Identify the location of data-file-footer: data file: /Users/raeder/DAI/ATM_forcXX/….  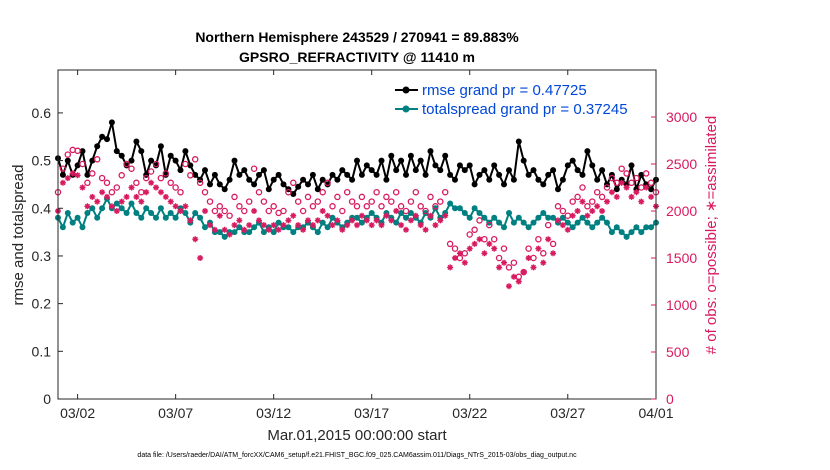
(357, 455).